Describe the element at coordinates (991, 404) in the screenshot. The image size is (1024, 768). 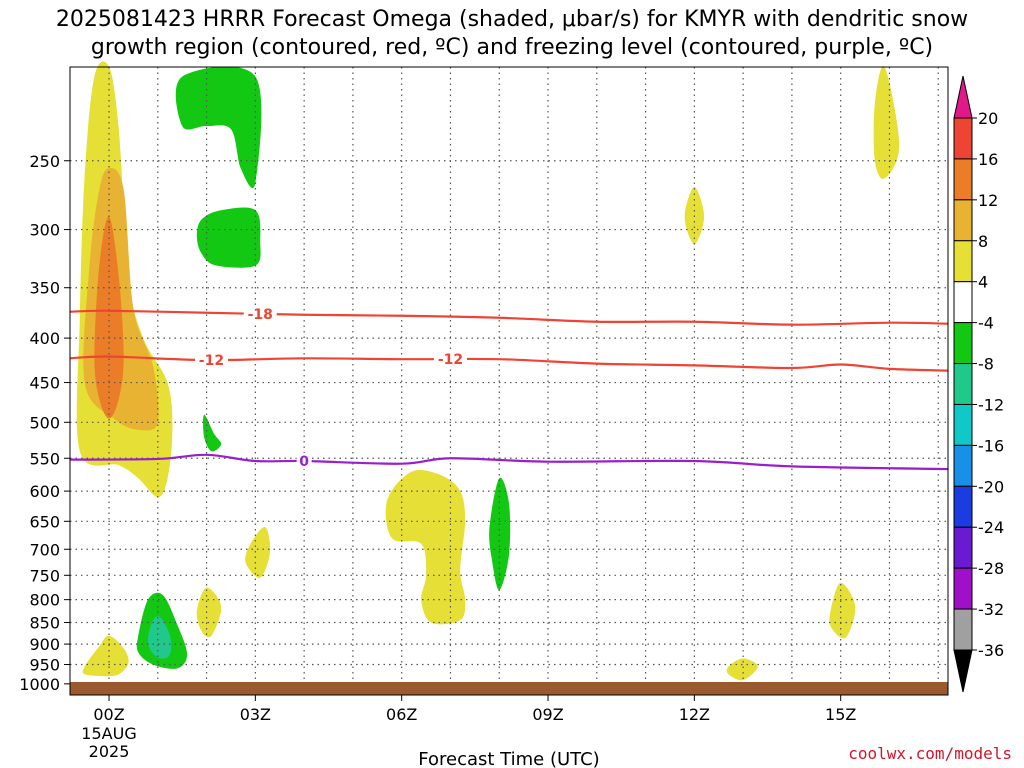
I see `colorbar-label: -12` at that location.